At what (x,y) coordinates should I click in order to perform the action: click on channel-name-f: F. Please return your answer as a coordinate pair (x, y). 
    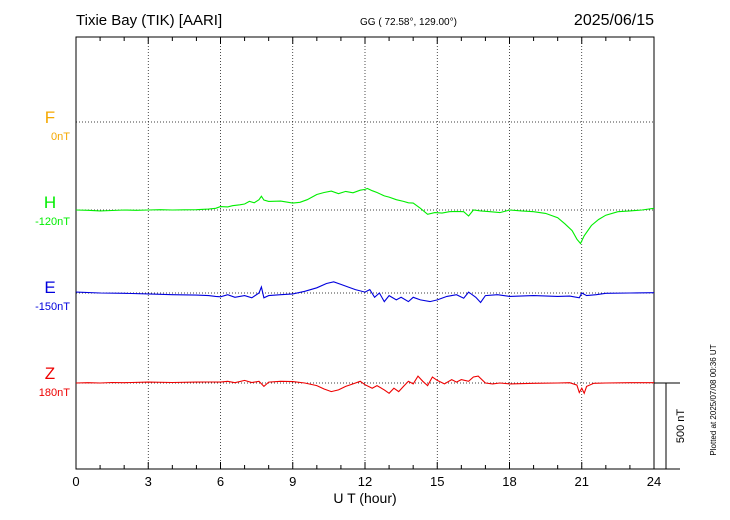
    Looking at the image, I should click on (50, 117).